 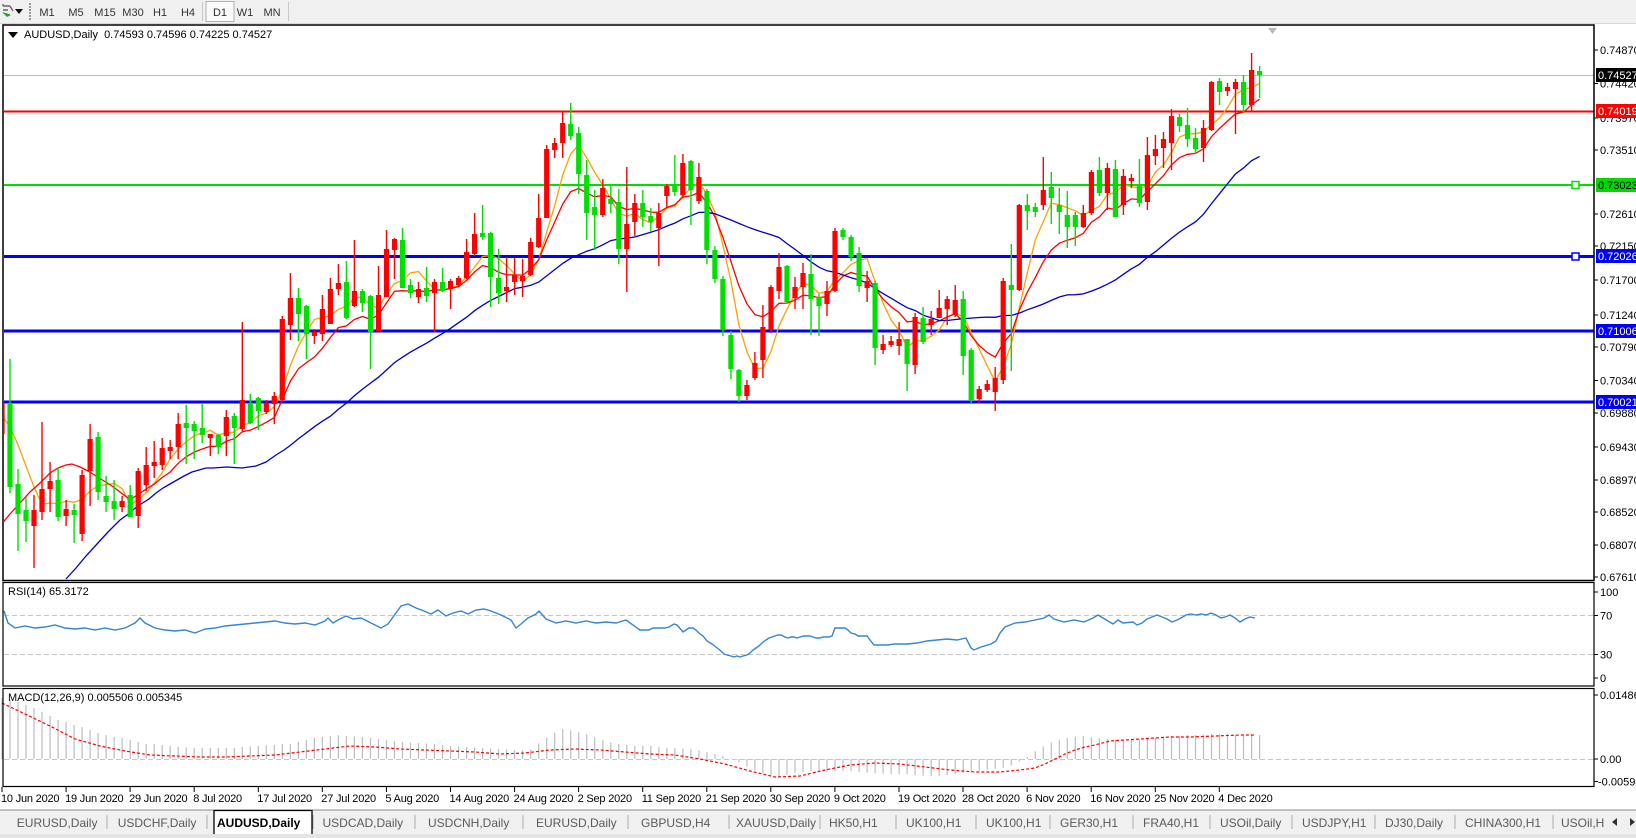 I want to click on svg-text: USOil,H, so click(x=1582, y=823).